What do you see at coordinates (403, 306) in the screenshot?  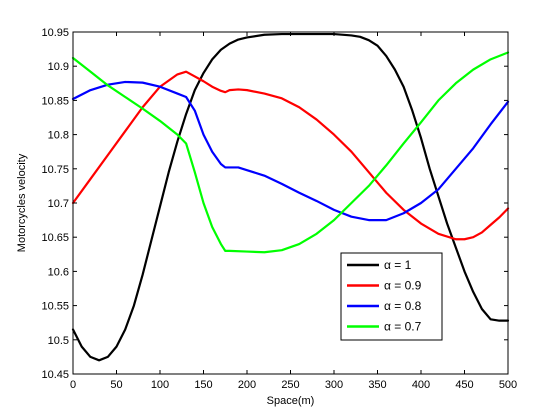 I see `legend-label-2: α = 0.8` at bounding box center [403, 306].